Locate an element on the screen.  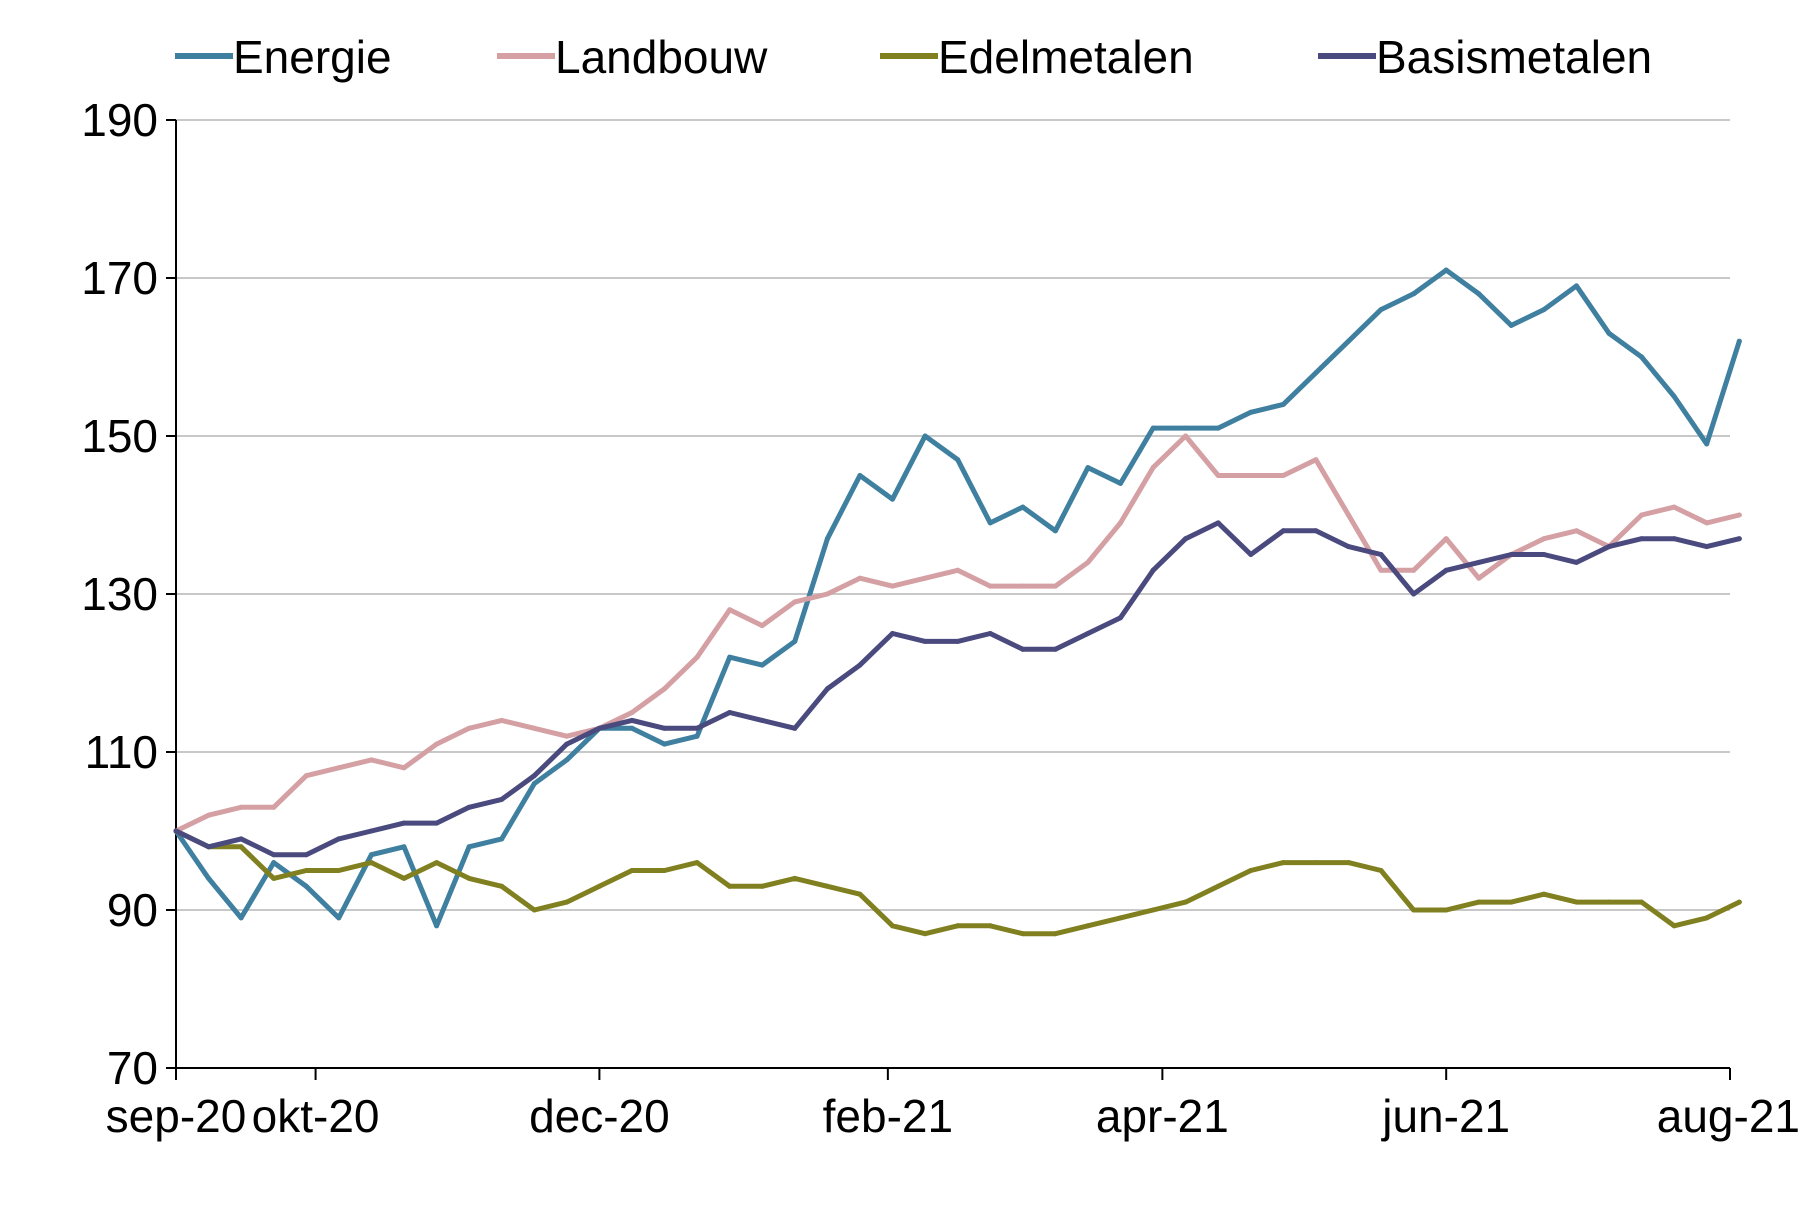
y-axis-ticks: 70 90 110 130 150 170 190 is located at coordinates (128, 594).